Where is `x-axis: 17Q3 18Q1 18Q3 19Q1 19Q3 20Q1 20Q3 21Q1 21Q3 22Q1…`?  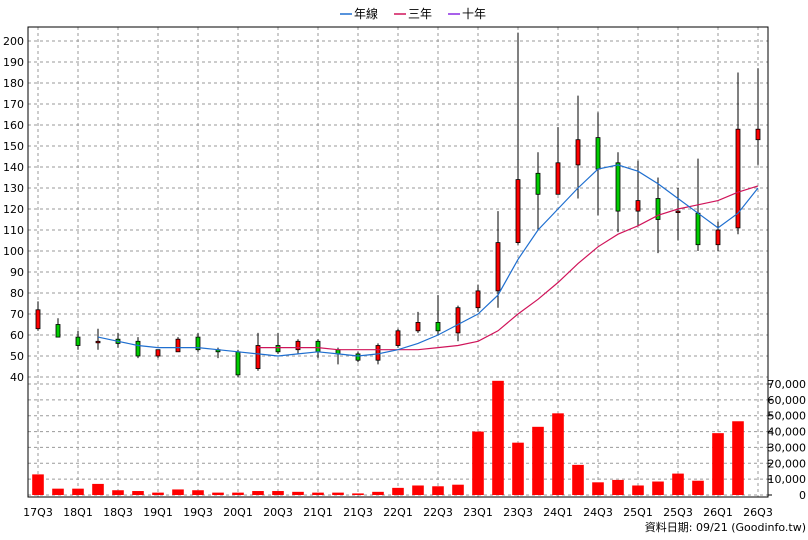 x-axis: 17Q3 18Q1 18Q3 19Q1 19Q3 20Q1 20Q3 21Q1 21Q3 22Q1… is located at coordinates (398, 512).